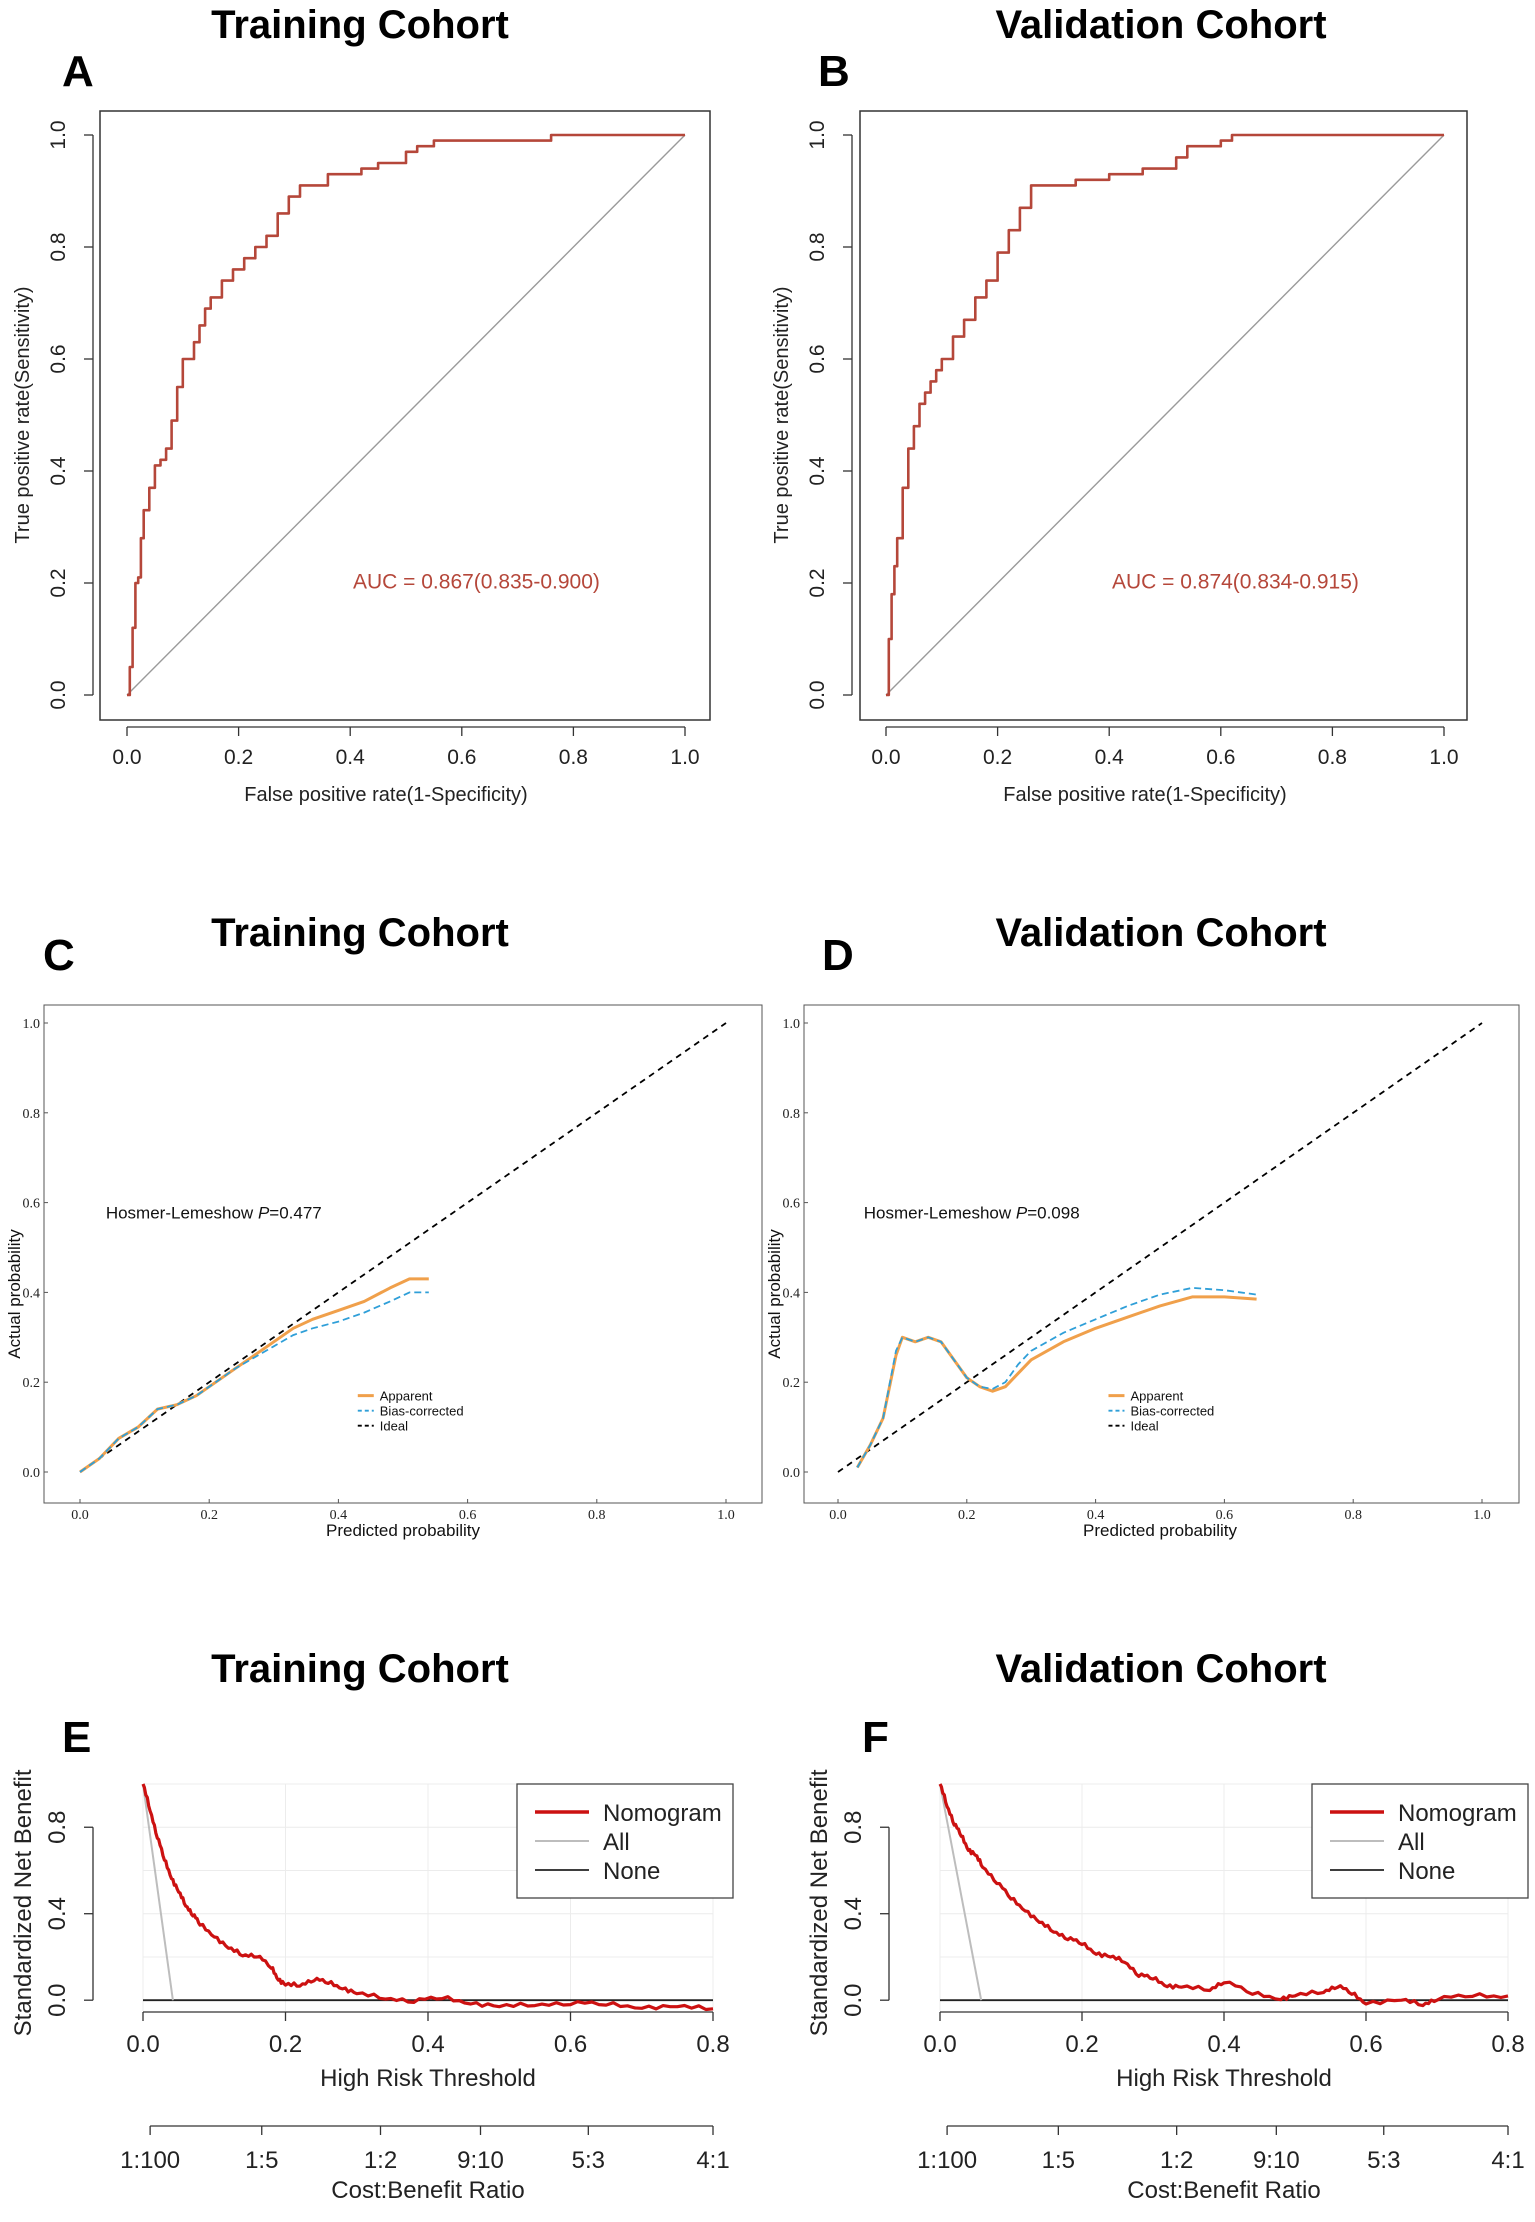 This screenshot has width=1535, height=2222. Describe the element at coordinates (427, 2190) in the screenshot. I see `cost-benefit-axis-label: Cost:Benefit Ratio` at that location.